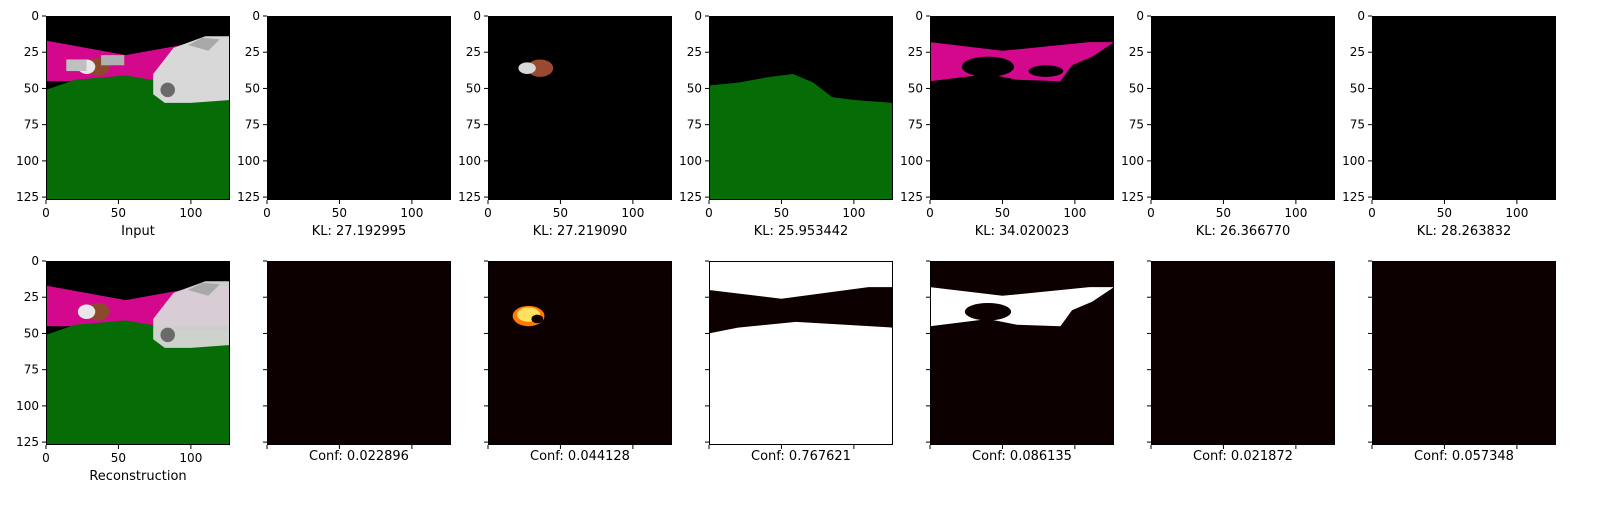 This screenshot has height=509, width=1609. What do you see at coordinates (801, 231) in the screenshot?
I see `panel-caption: KL: 25.953442` at bounding box center [801, 231].